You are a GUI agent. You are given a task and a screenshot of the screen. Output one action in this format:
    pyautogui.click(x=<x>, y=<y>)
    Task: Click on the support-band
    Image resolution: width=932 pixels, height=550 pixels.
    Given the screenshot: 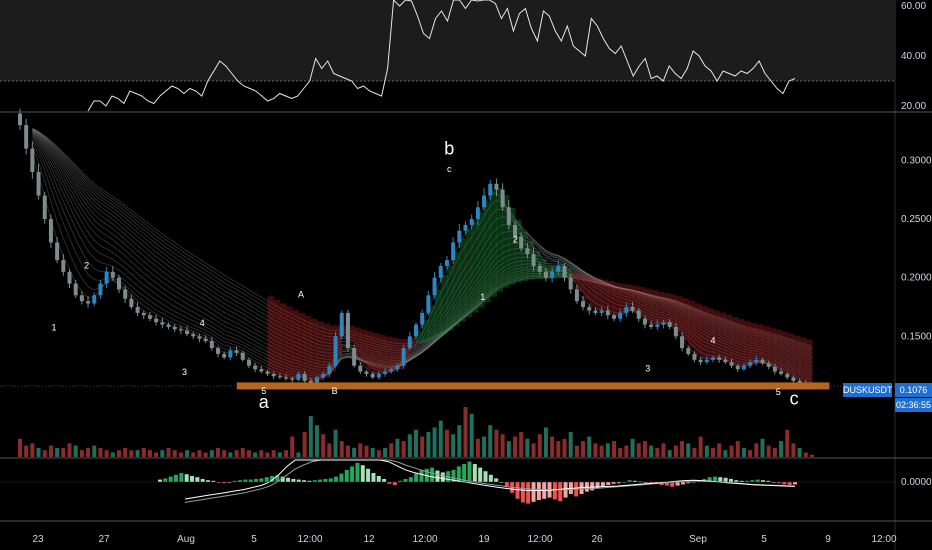 What is the action you would take?
    pyautogui.click(x=533, y=386)
    